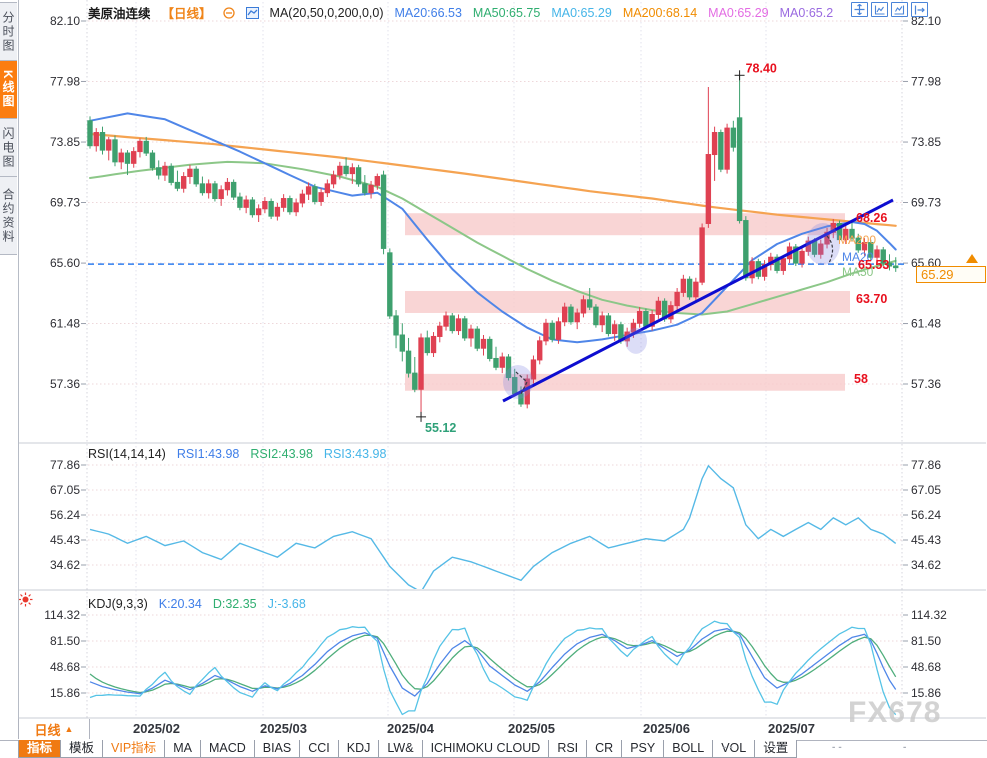  Describe the element at coordinates (65, 667) in the screenshot. I see `svg-text: 48.68` at that location.